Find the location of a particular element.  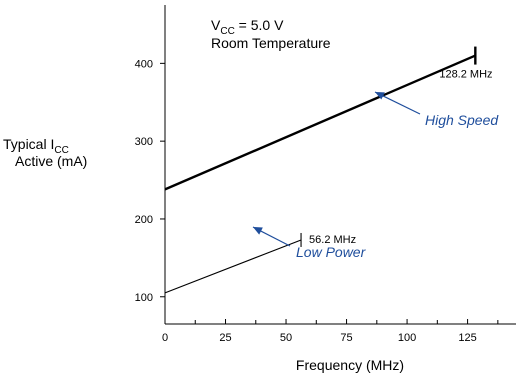

y-axis-title: Typical ICC is located at coordinates (36, 146).